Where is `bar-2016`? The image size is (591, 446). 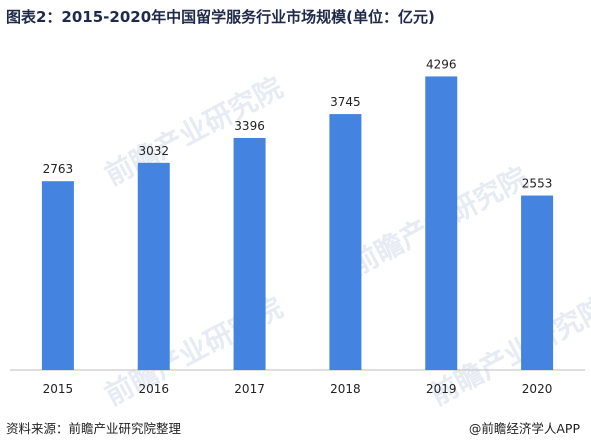 bar-2016 is located at coordinates (153, 266).